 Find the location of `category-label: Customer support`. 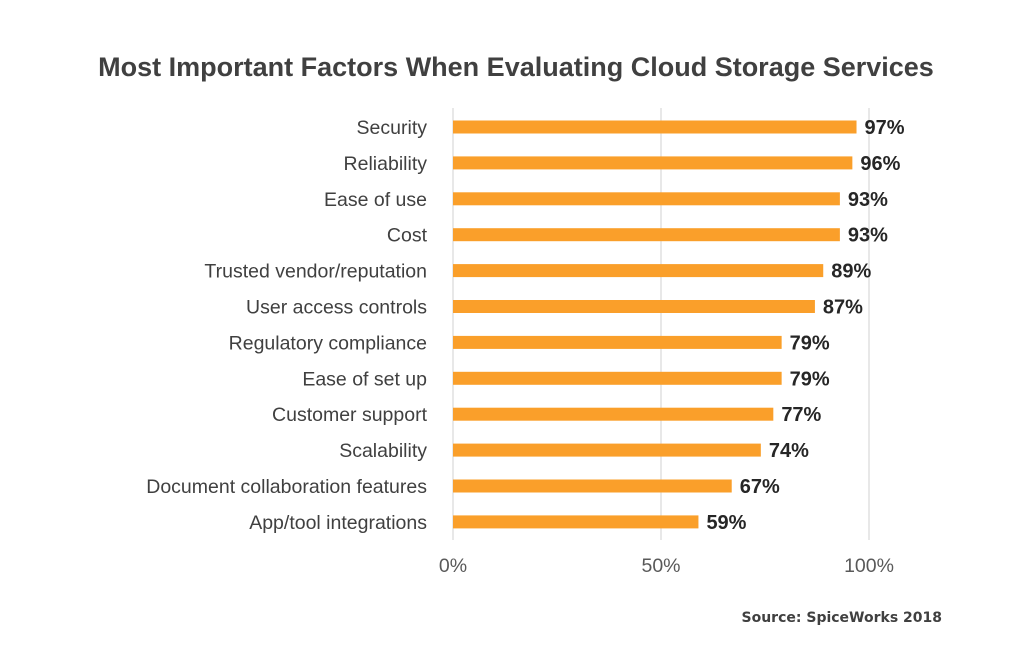

category-label: Customer support is located at coordinates (350, 415).